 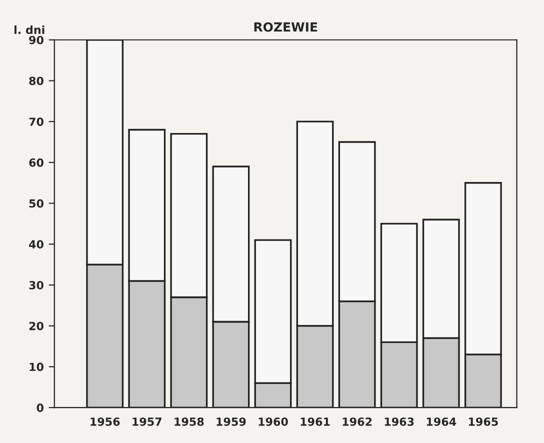 What do you see at coordinates (36, 81) in the screenshot?
I see `y-tick-label: 80` at bounding box center [36, 81].